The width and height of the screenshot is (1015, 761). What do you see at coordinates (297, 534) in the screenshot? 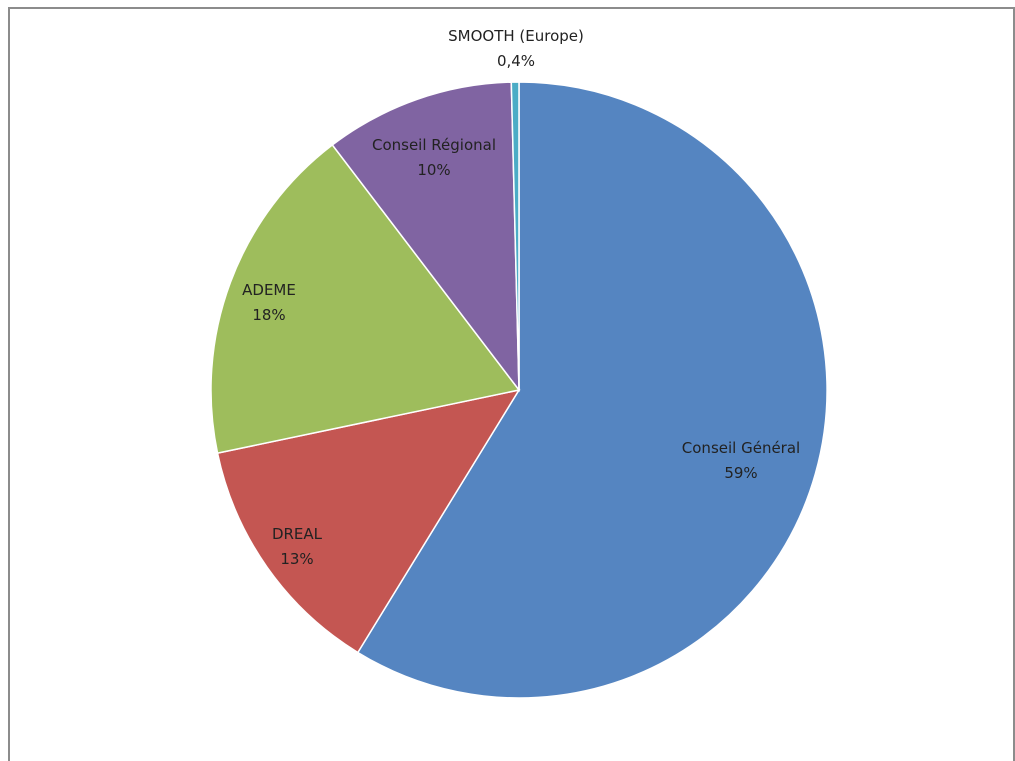
I see `slice-label-dreal: DREAL` at bounding box center [297, 534].